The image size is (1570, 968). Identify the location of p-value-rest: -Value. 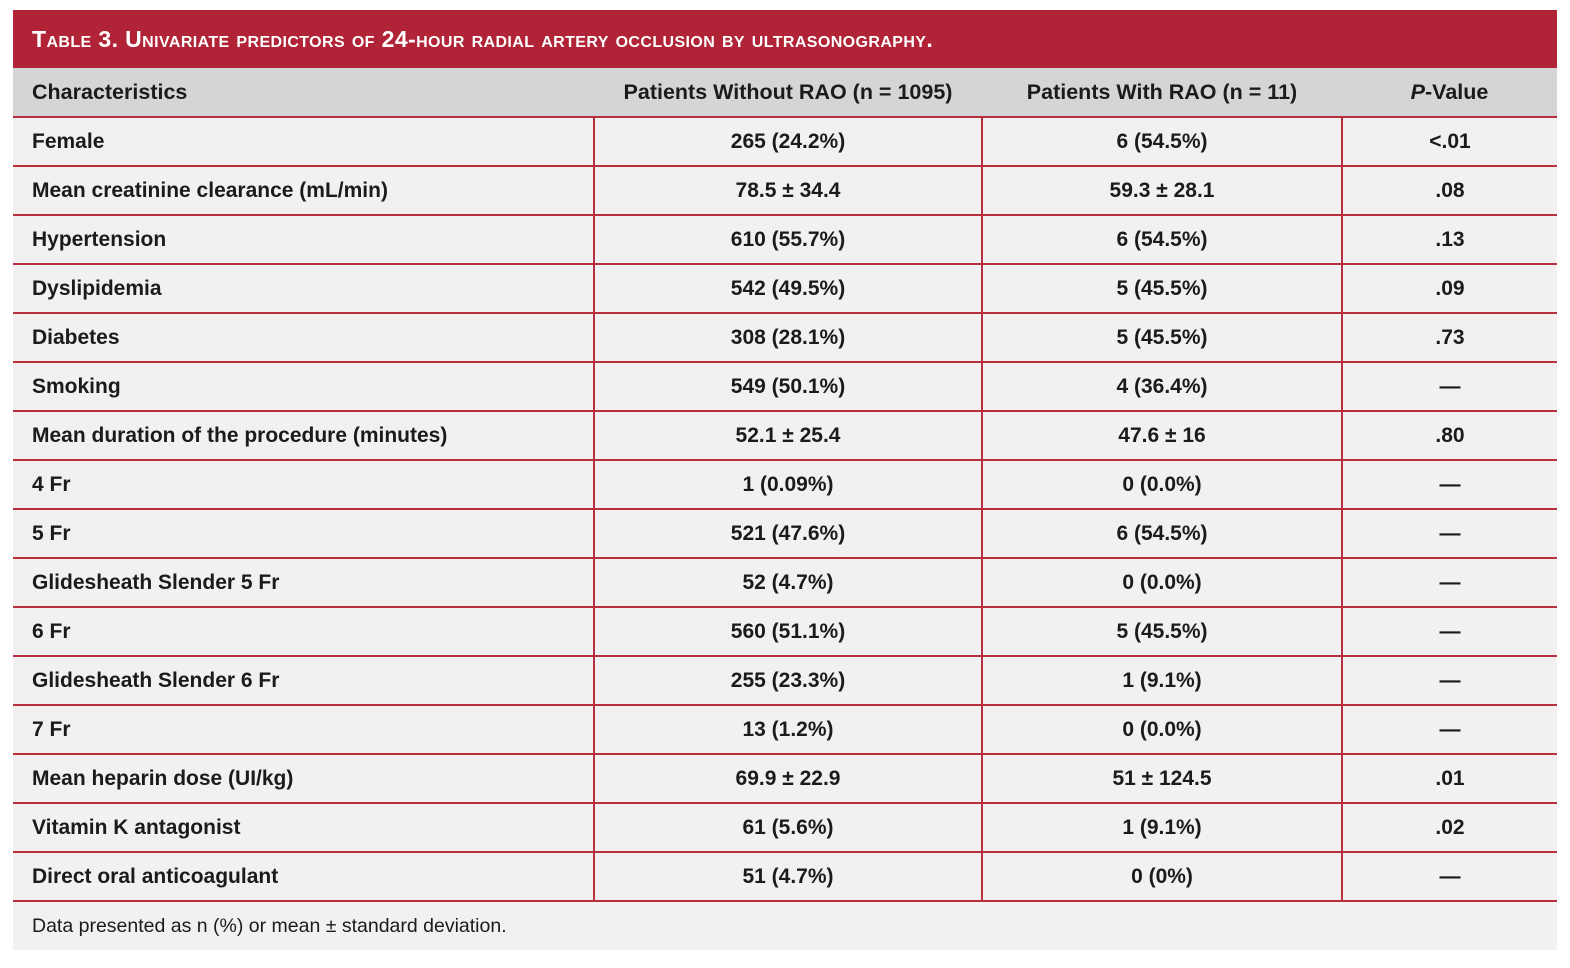
(1457, 91).